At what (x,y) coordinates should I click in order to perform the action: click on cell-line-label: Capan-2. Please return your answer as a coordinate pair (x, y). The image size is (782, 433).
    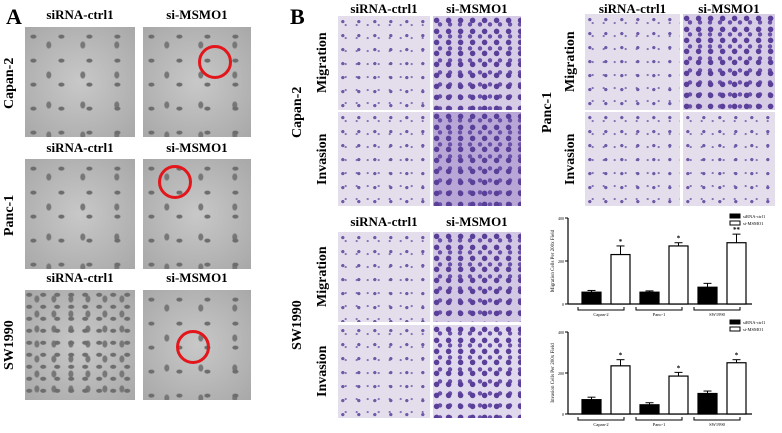
    Looking at the image, I should click on (297, 112).